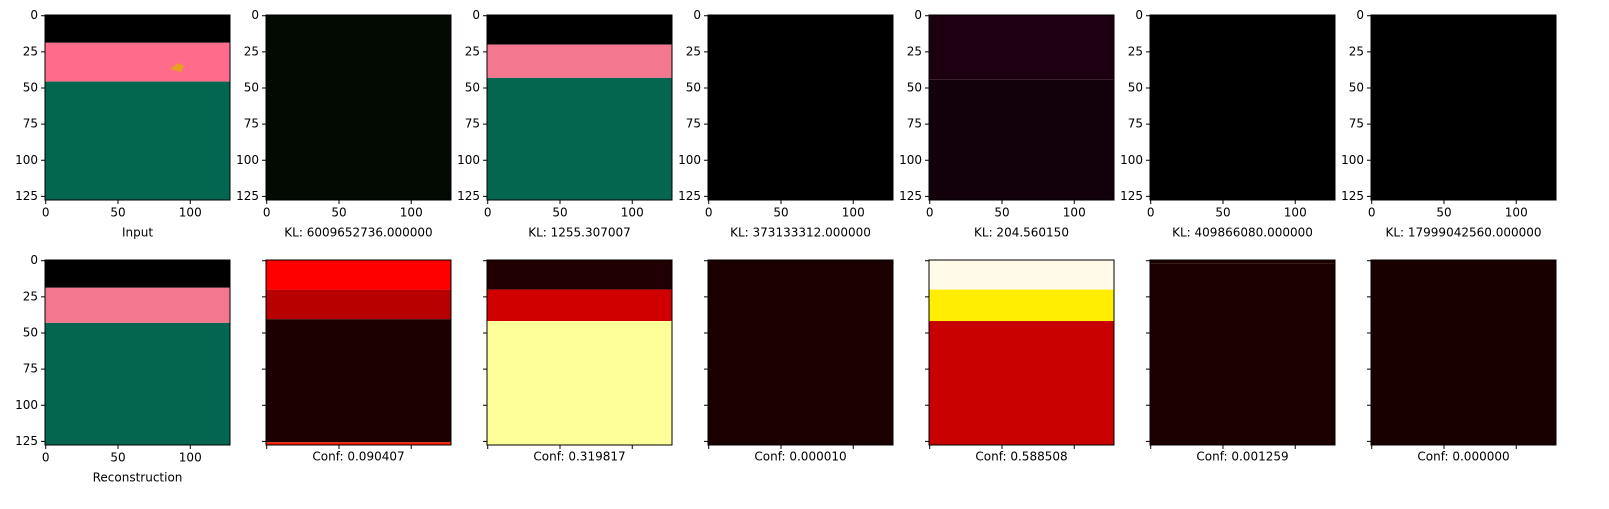 Image resolution: width=1609 pixels, height=509 pixels. I want to click on panel-label: Conf: 0.001259, so click(1242, 457).